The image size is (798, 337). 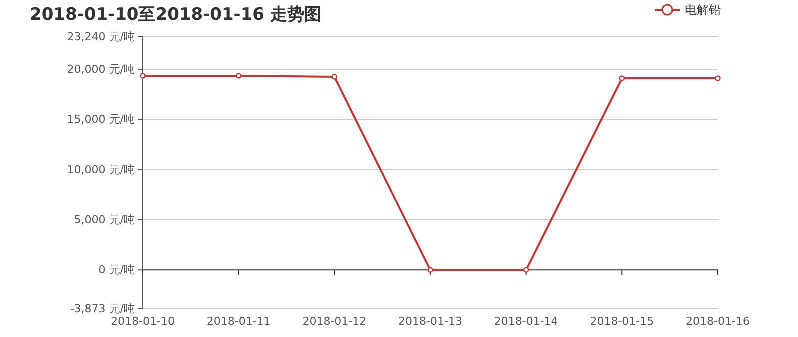 I want to click on y-tick-label: 23,240 元/吨, so click(x=101, y=37).